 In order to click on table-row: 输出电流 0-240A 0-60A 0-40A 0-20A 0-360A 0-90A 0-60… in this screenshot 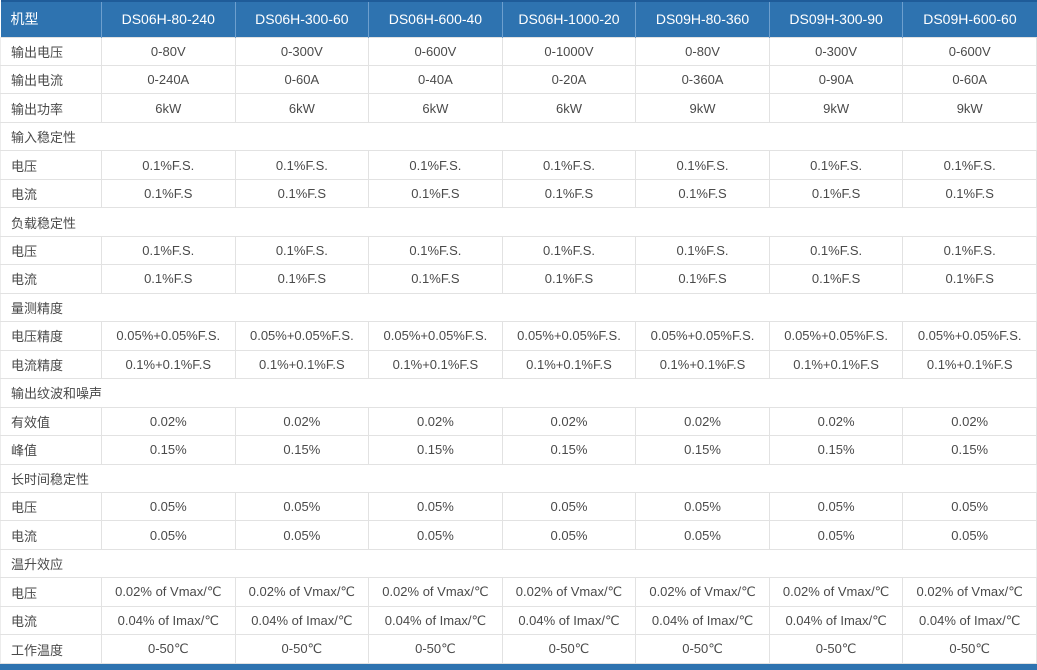, I will do `click(518, 79)`.